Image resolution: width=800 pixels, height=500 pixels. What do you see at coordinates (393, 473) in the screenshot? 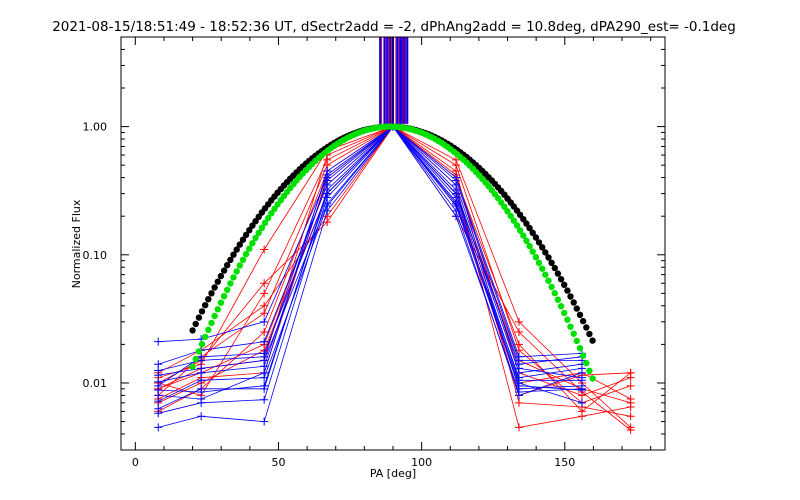
I see `x-axis-label: PA [deg]` at bounding box center [393, 473].